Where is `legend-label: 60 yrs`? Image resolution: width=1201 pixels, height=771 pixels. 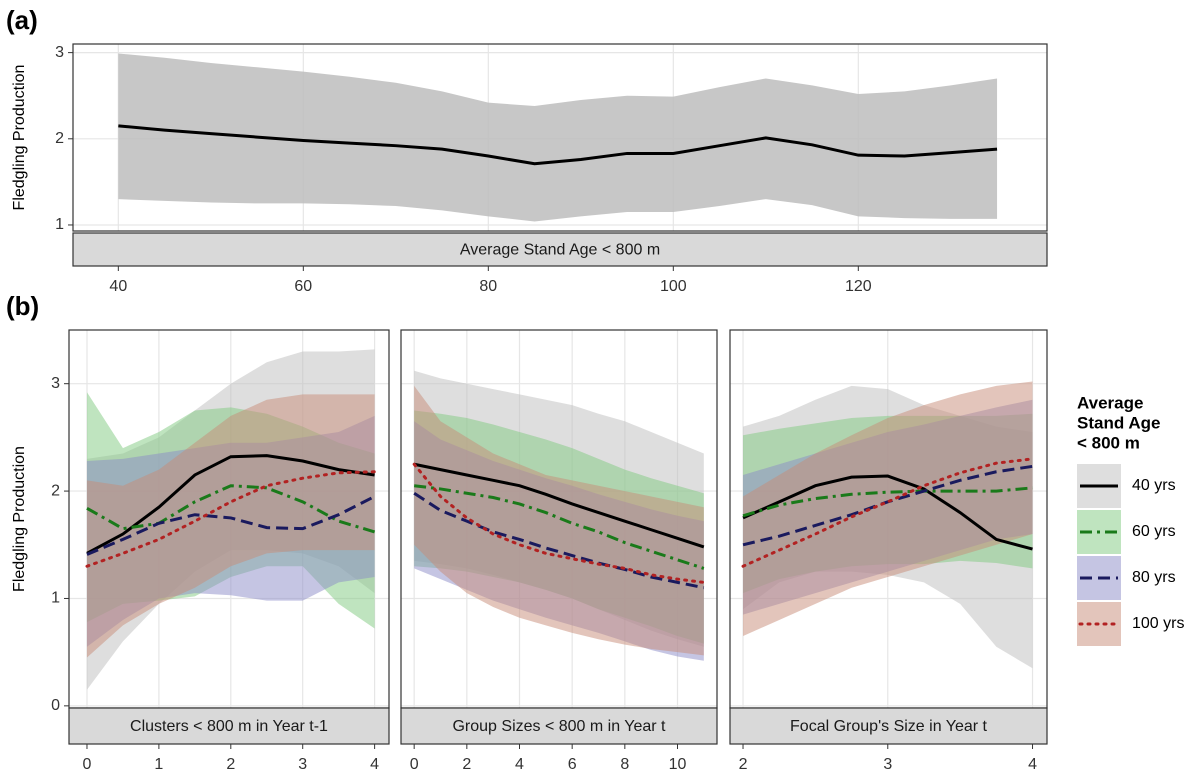
legend-label: 60 yrs is located at coordinates (1154, 531).